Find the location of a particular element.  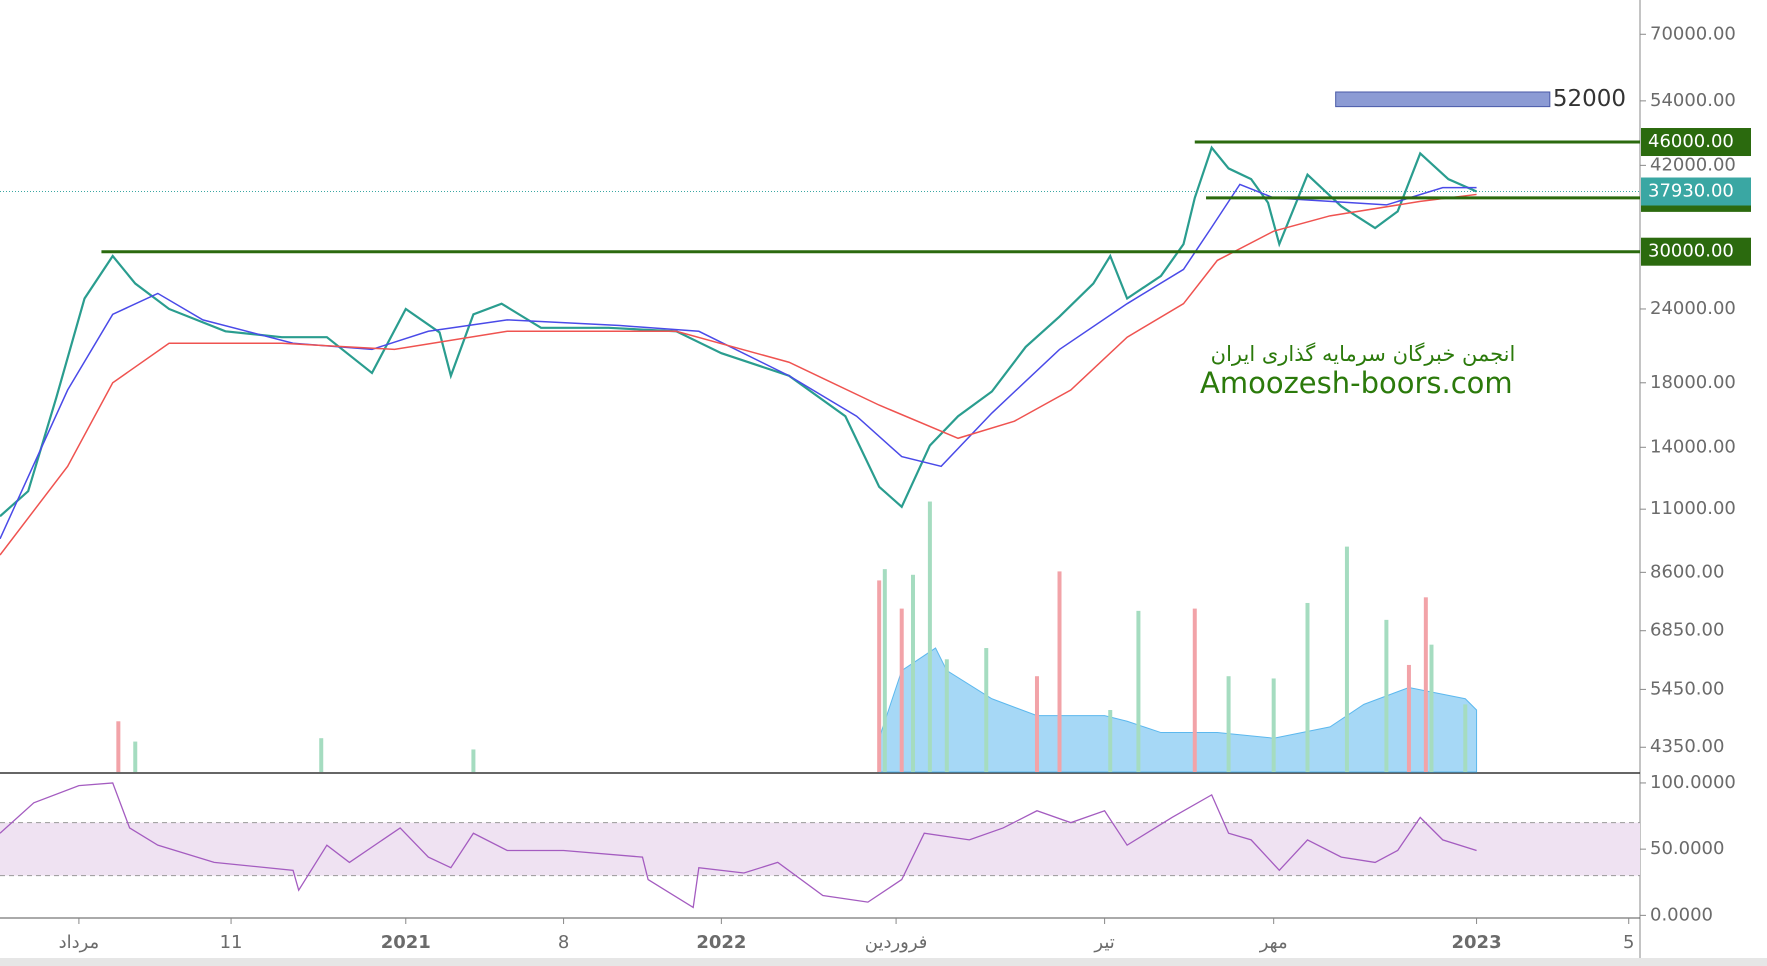

rsi-tick-label: 50.0000 is located at coordinates (1687, 848).